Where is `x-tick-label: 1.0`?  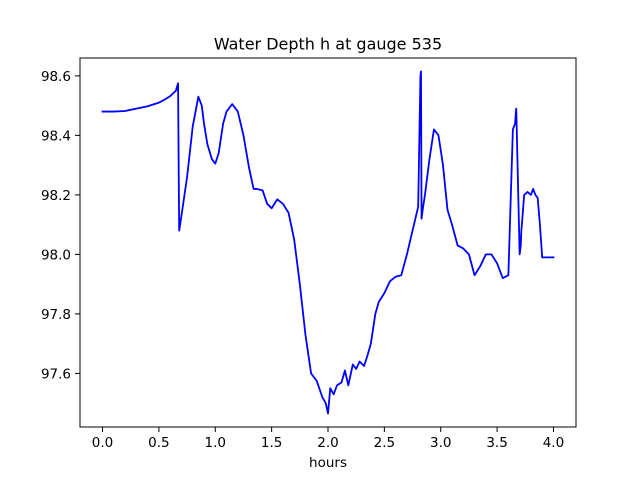
x-tick-label: 1.0 is located at coordinates (215, 443).